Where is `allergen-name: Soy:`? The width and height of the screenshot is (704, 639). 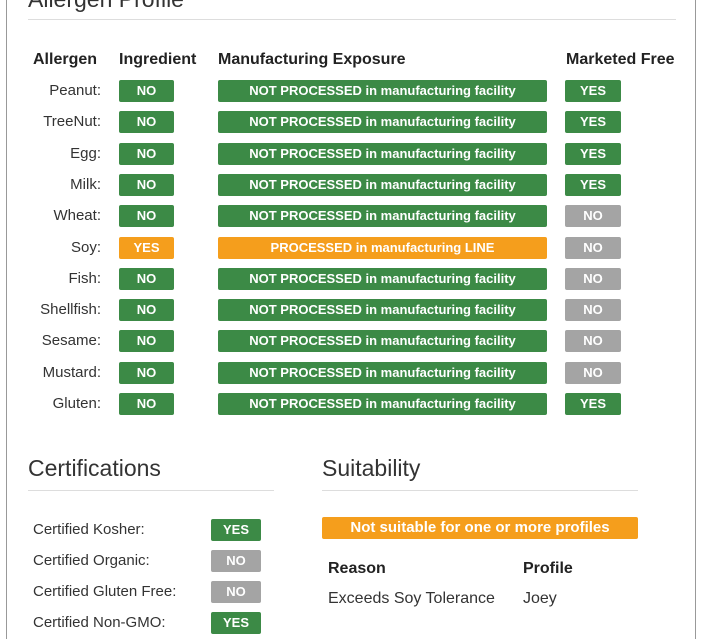 allergen-name: Soy: is located at coordinates (85, 247).